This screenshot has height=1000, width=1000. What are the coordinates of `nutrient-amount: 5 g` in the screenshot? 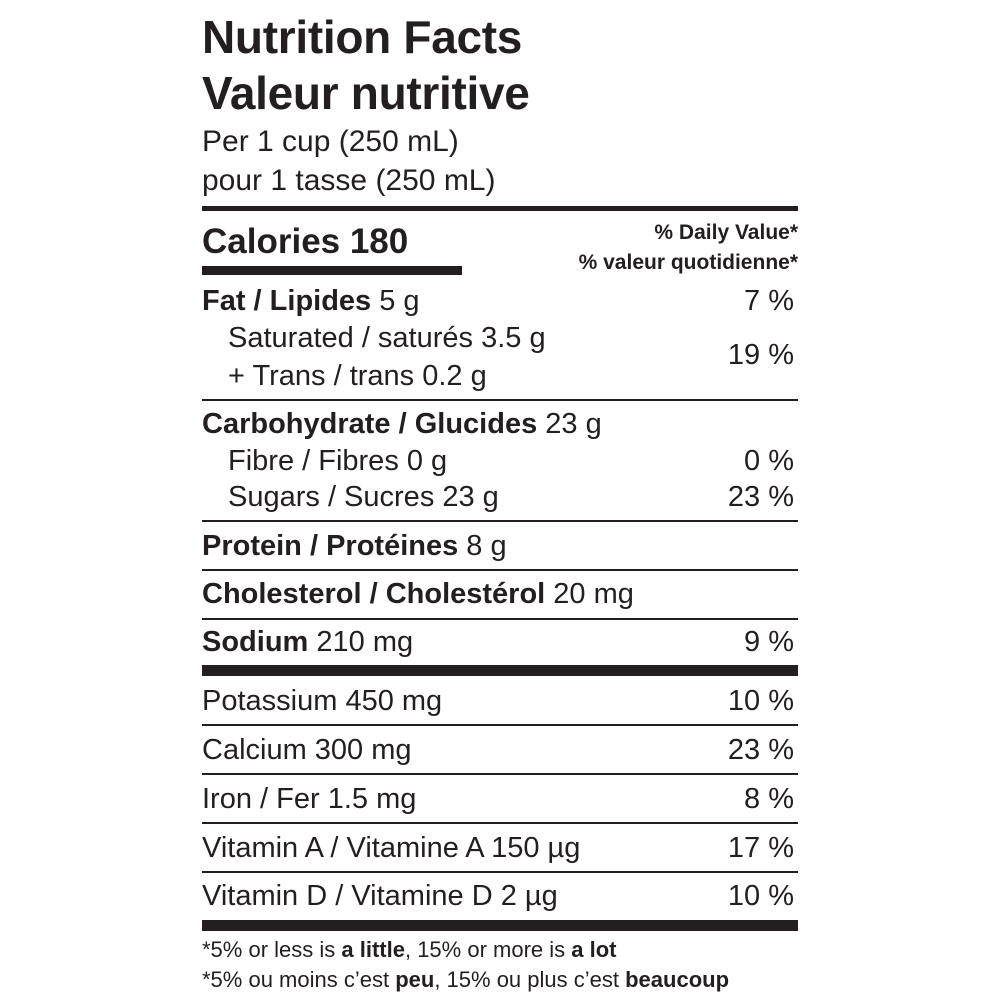 It's located at (399, 301).